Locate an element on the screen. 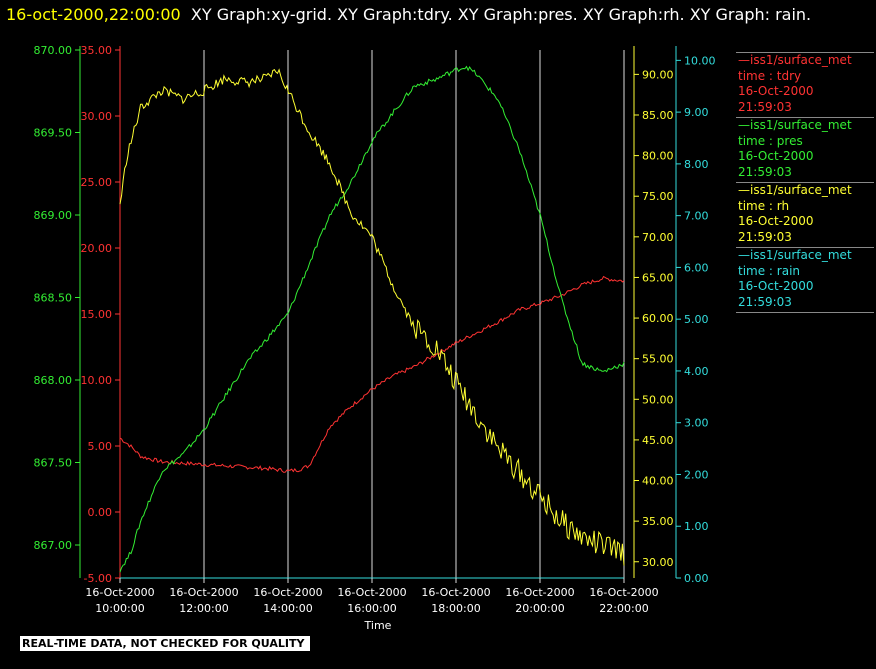 This screenshot has width=876, height=669. y-tick-label-tdry: 25.00 is located at coordinates (97, 182).